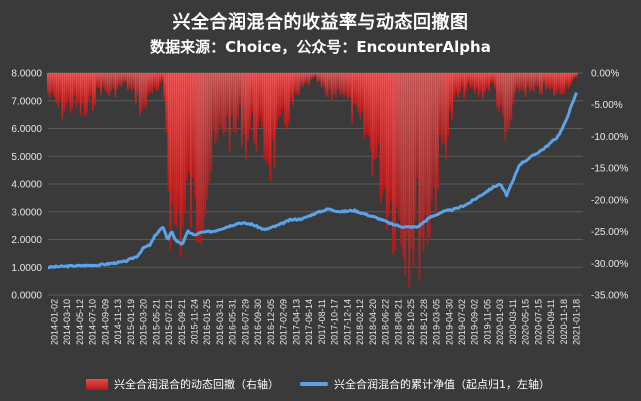 This screenshot has width=641, height=401. I want to click on x-tick-label: 2019-11-05, so click(487, 321).